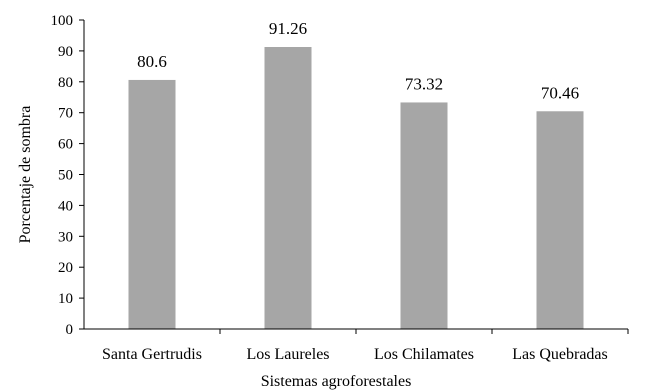 The image size is (651, 391). Describe the element at coordinates (358, 60) in the screenshot. I see `data-labels: 80.6 91.26 73.32 70.46` at that location.